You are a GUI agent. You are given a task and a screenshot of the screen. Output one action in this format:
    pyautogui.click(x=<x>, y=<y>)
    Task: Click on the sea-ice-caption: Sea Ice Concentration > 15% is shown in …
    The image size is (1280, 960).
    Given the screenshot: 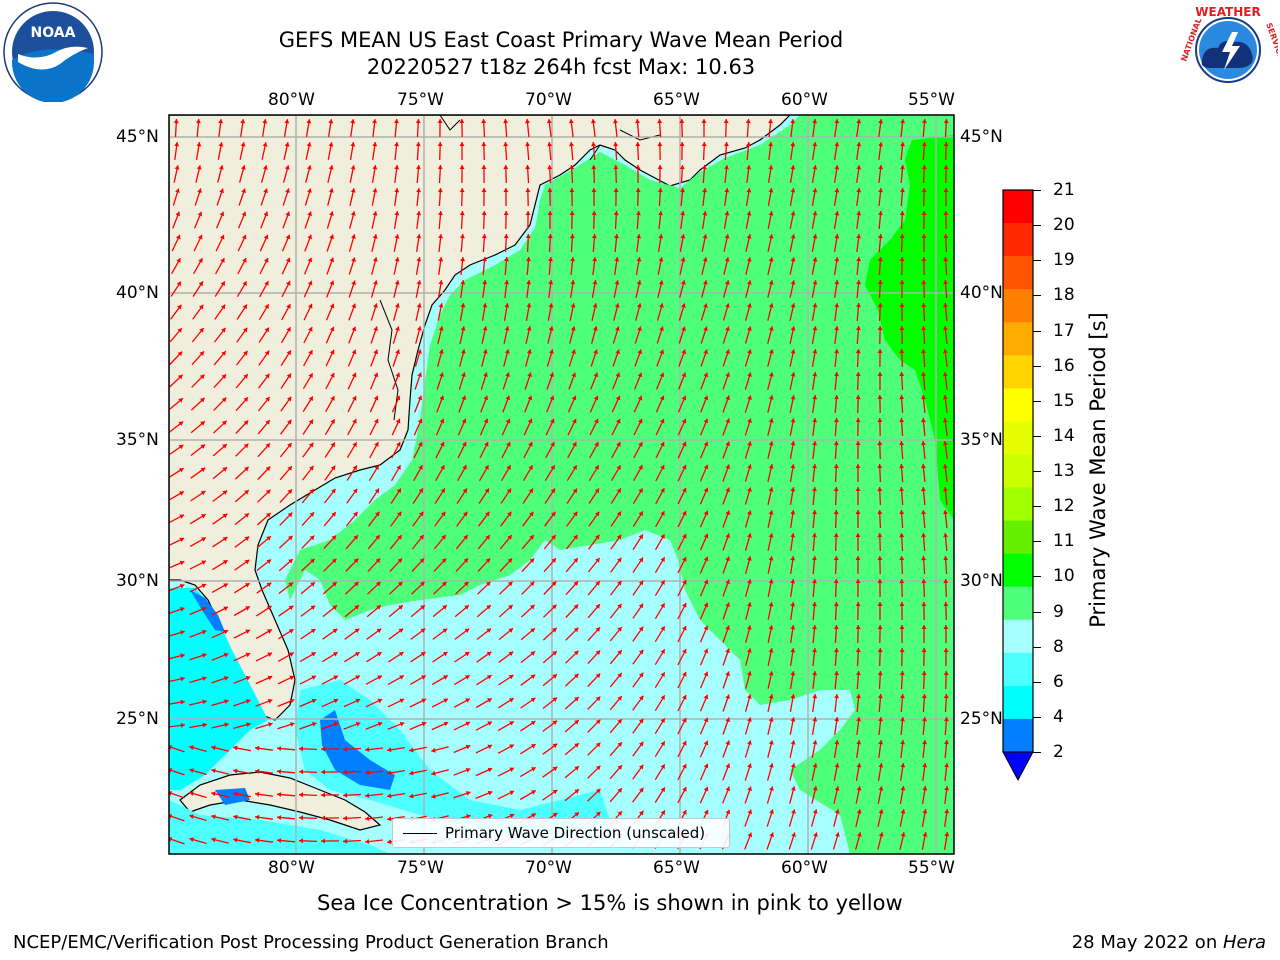 What is the action you would take?
    pyautogui.click(x=610, y=903)
    